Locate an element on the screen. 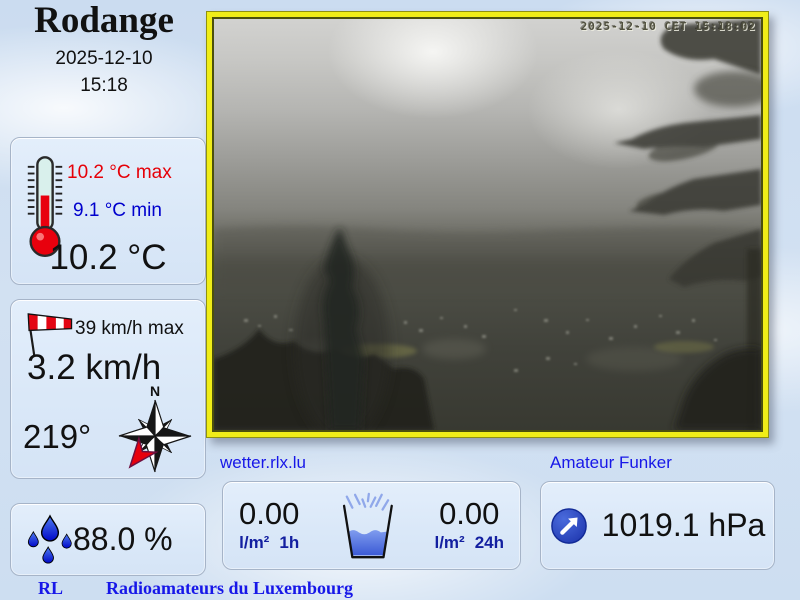 The image size is (800, 600). windsock-icon is located at coordinates (50, 334).